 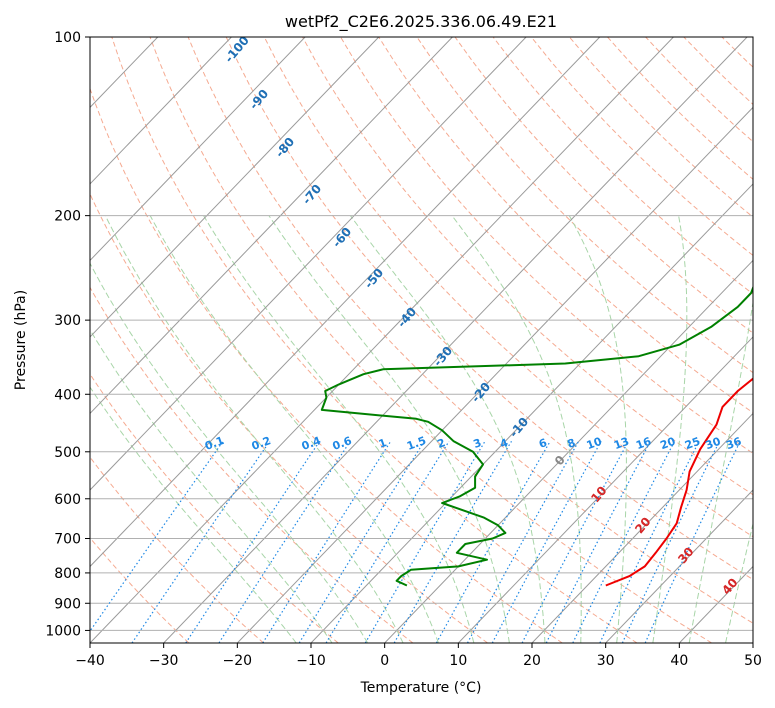 I want to click on x-tick-label: −20, so click(x=238, y=661).